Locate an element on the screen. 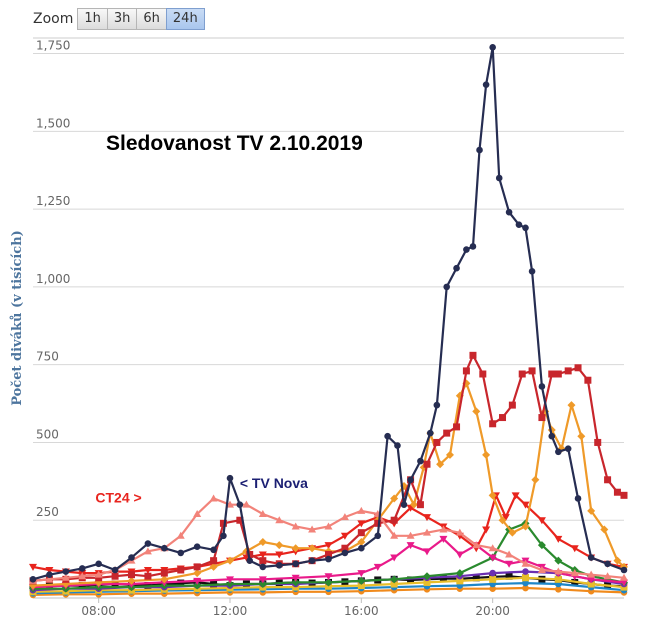  zoom-24h-button: 24h is located at coordinates (185, 19).